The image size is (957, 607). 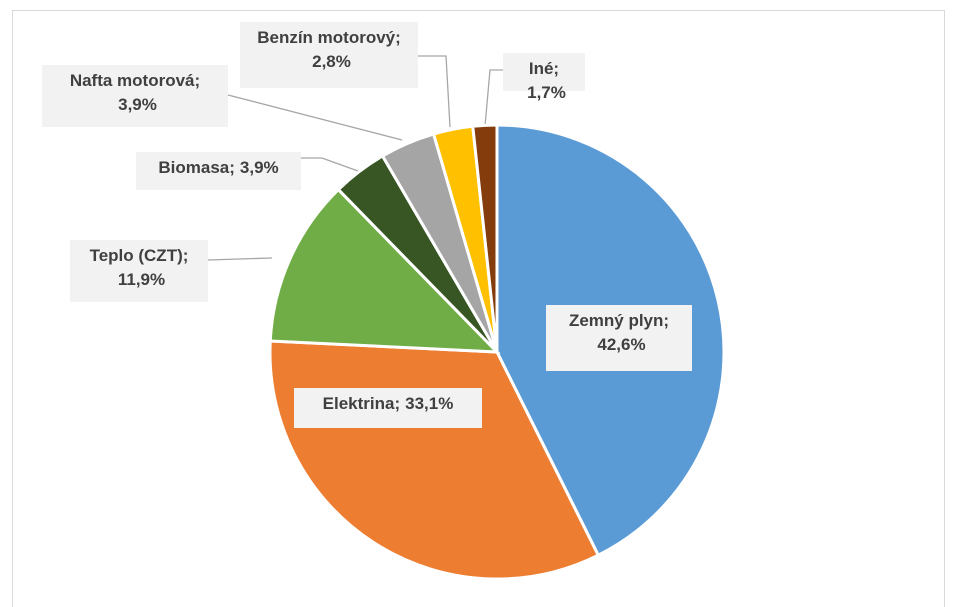 What do you see at coordinates (329, 37) in the screenshot?
I see `label-category: Benzín motorový;` at bounding box center [329, 37].